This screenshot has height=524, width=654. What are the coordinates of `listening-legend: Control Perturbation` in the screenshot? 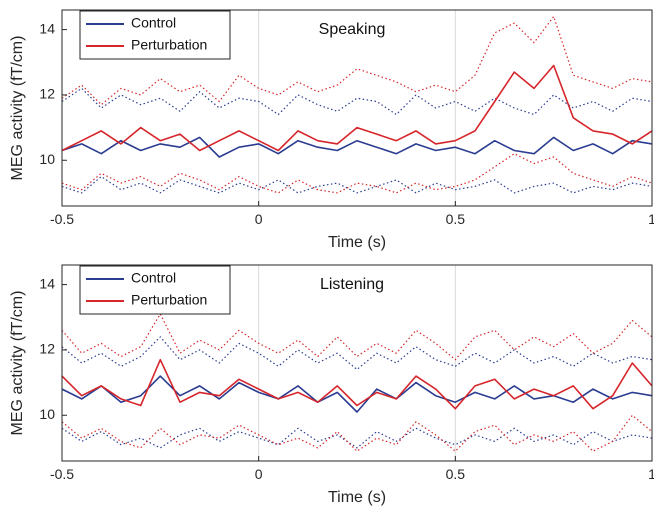 It's located at (155, 290).